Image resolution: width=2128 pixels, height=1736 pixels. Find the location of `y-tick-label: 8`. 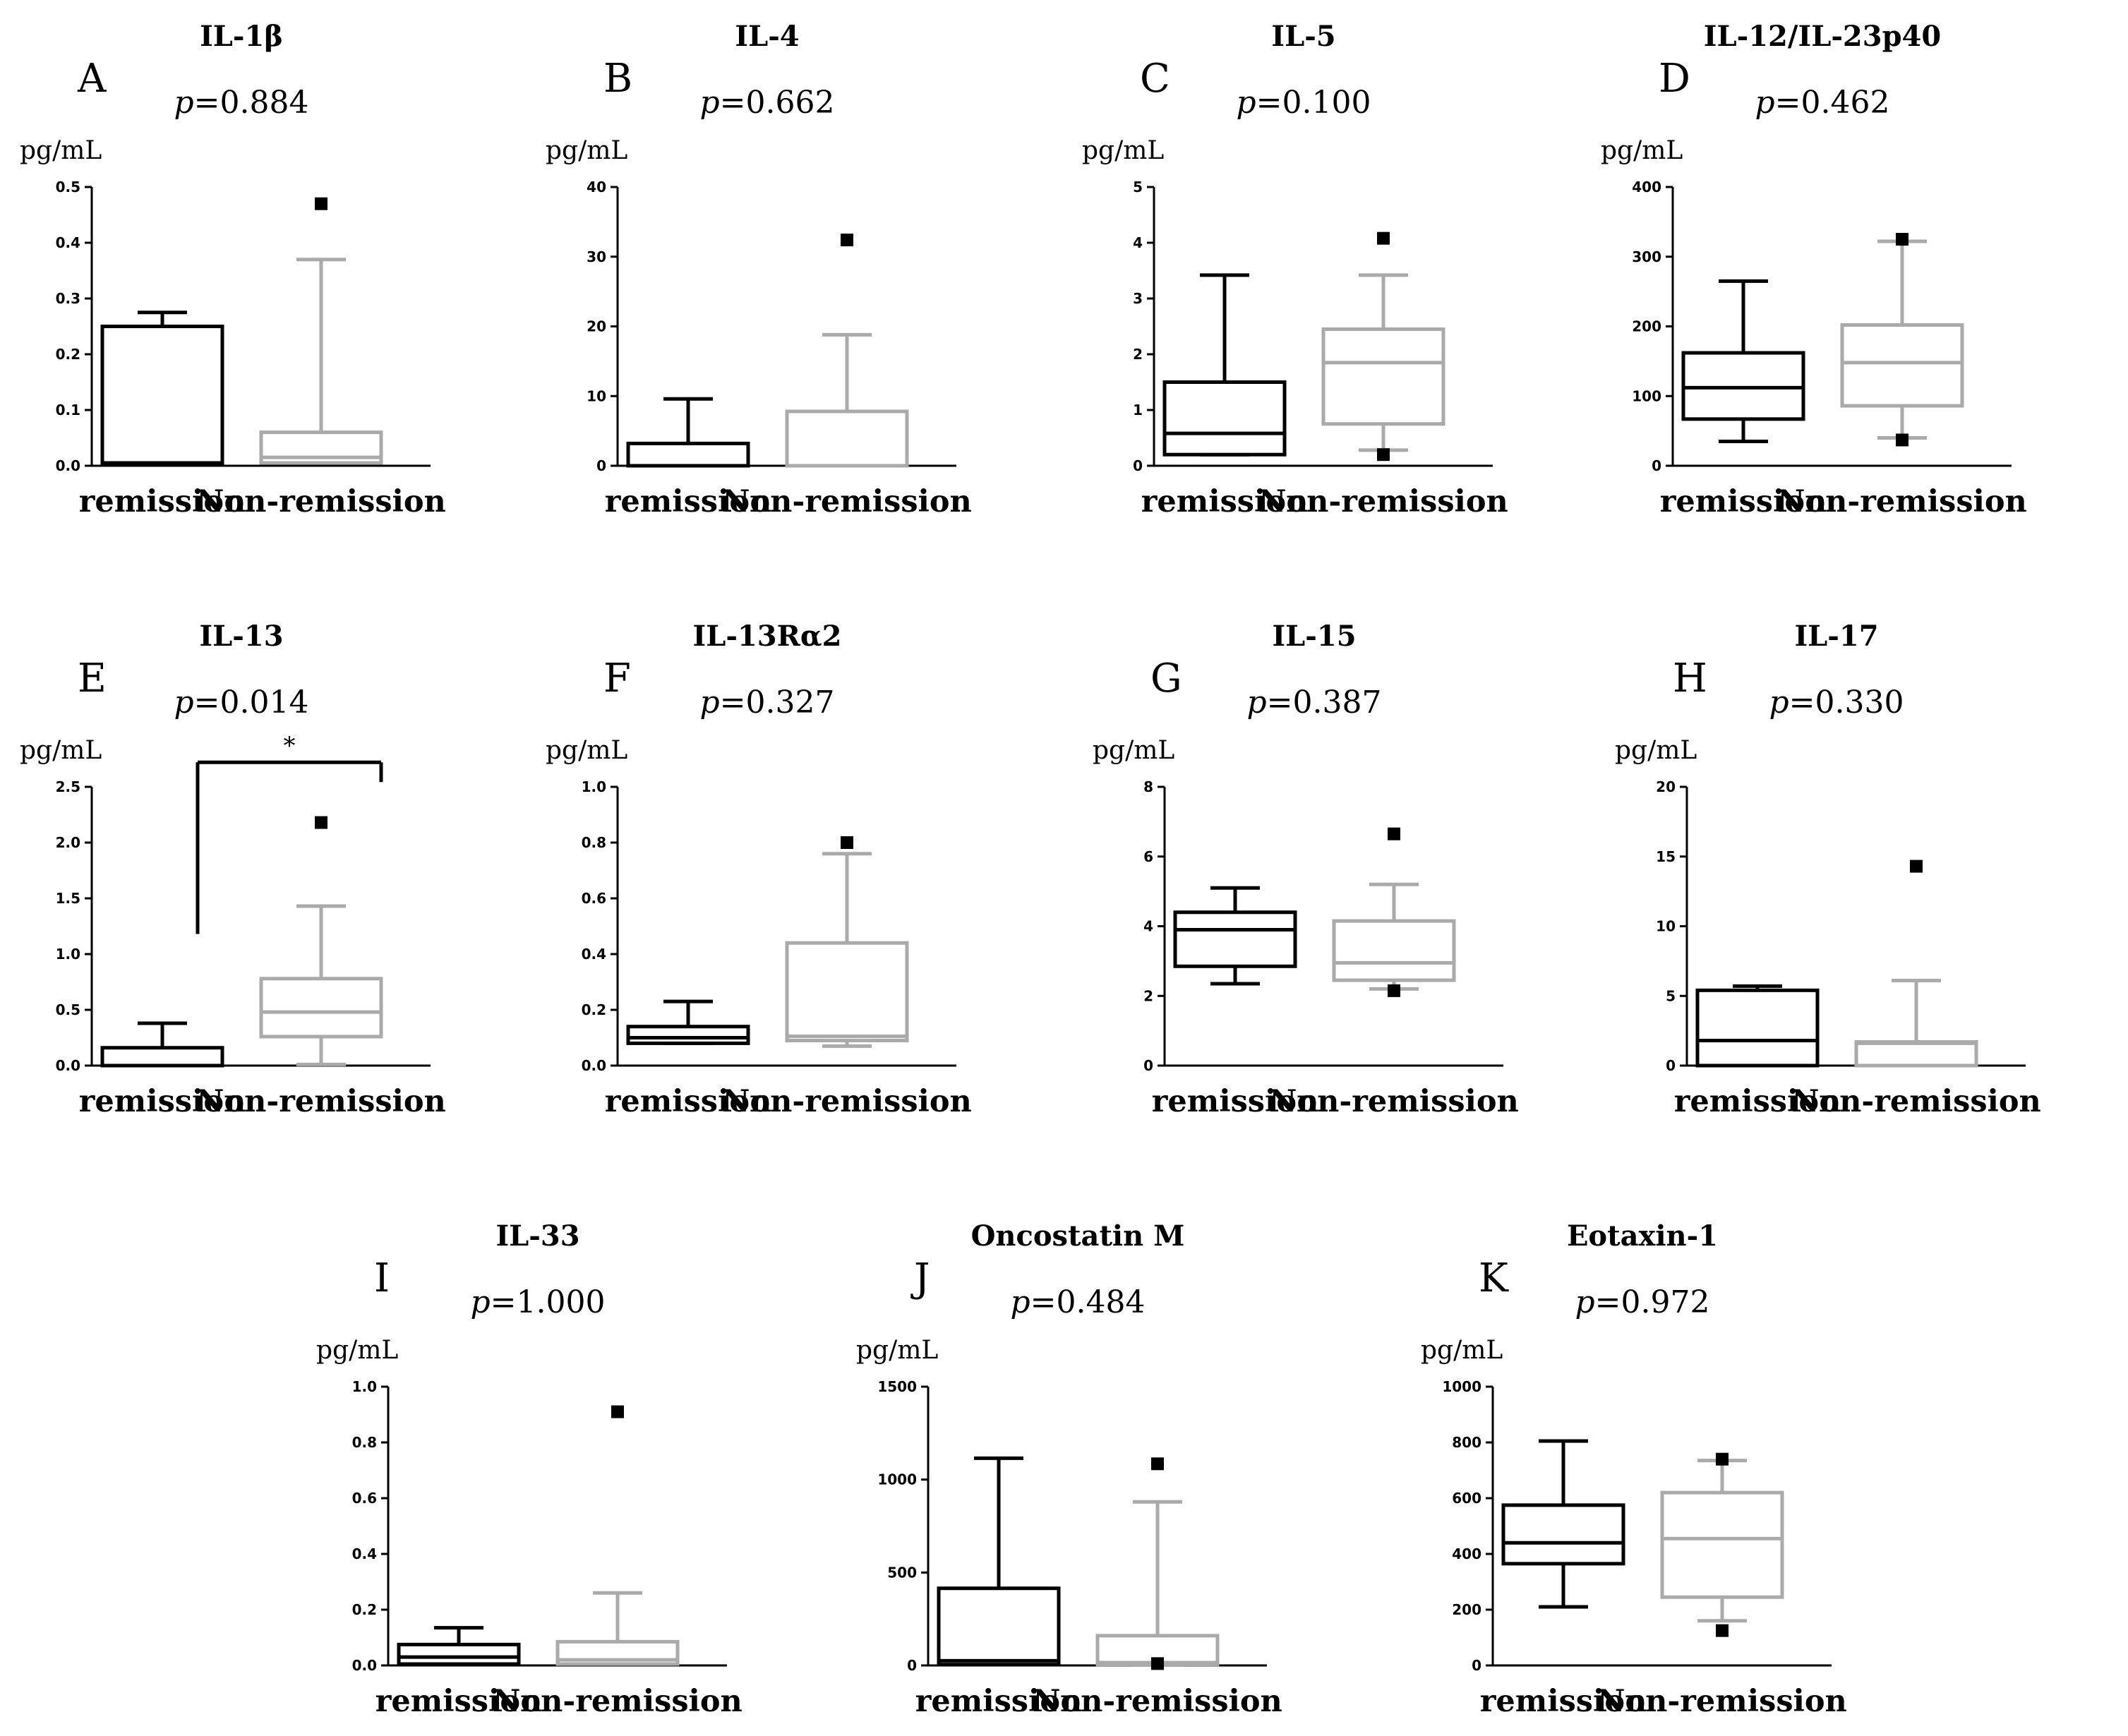

y-tick-label: 8 is located at coordinates (1148, 786).